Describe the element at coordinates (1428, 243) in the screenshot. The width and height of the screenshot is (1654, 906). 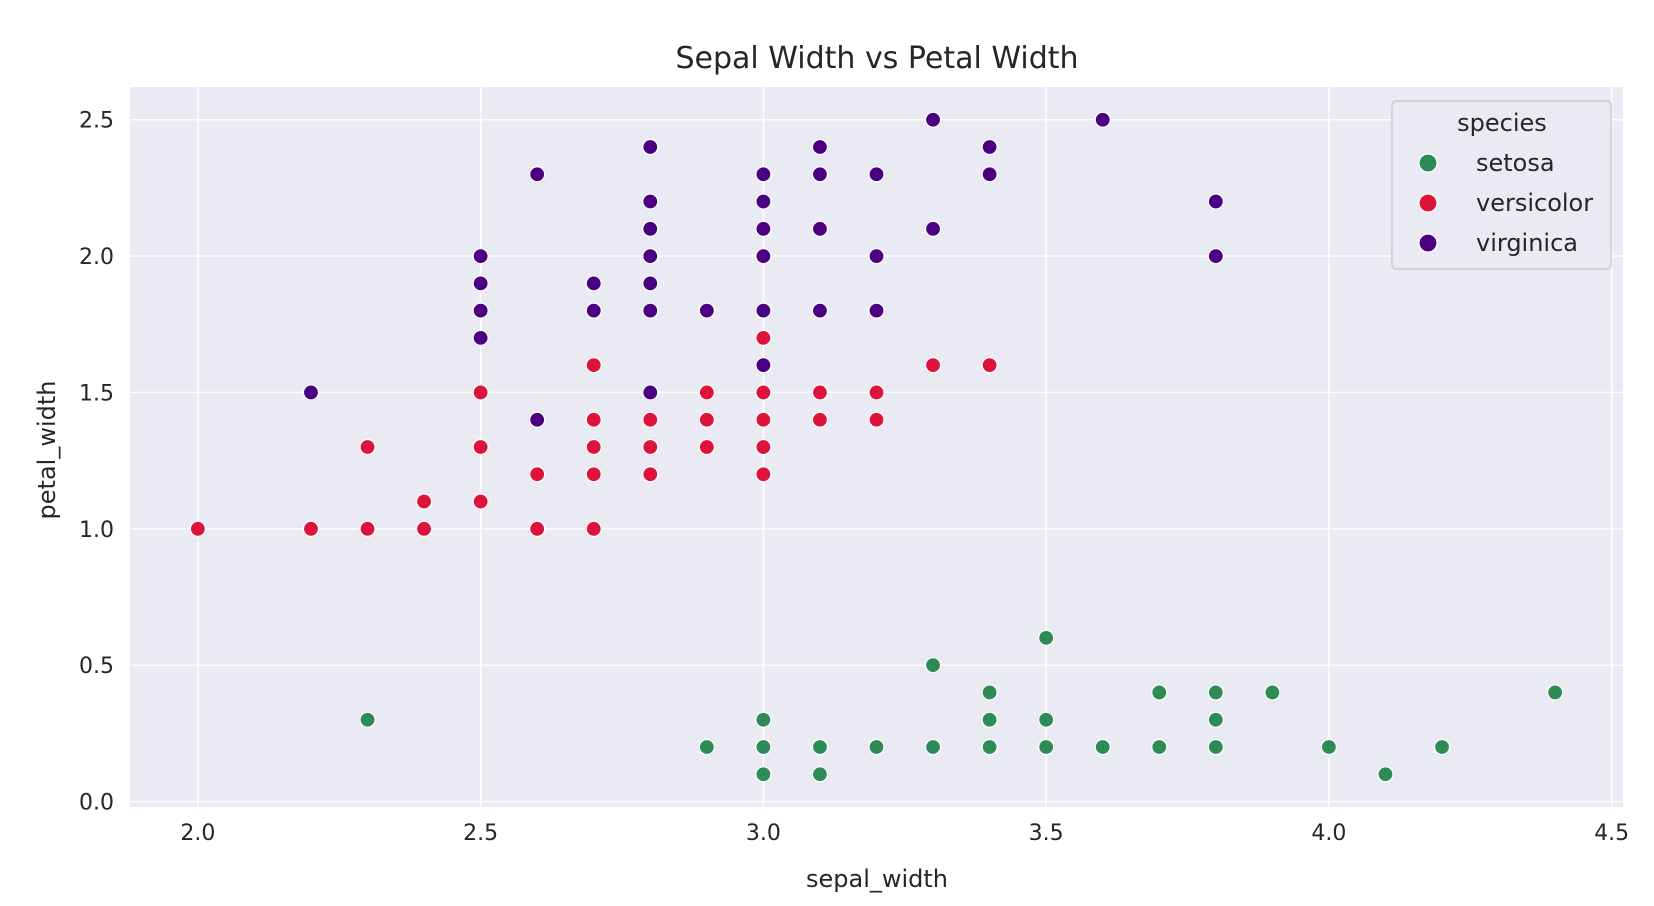
I see `legend-marker-virginica` at that location.